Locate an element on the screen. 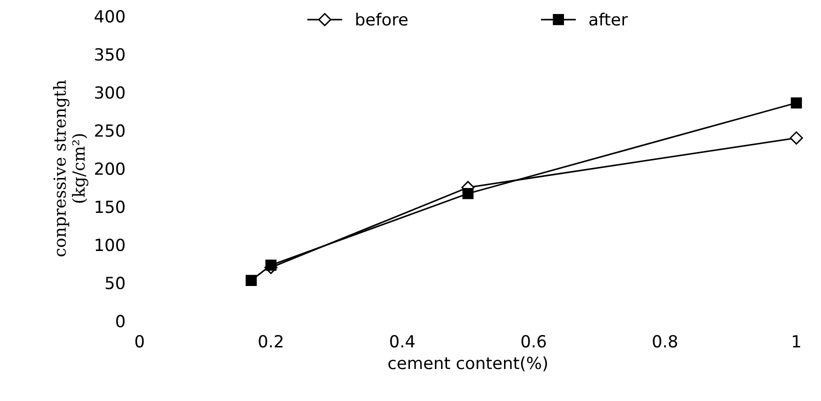 This screenshot has height=401, width=821. legend-label: after is located at coordinates (608, 19).